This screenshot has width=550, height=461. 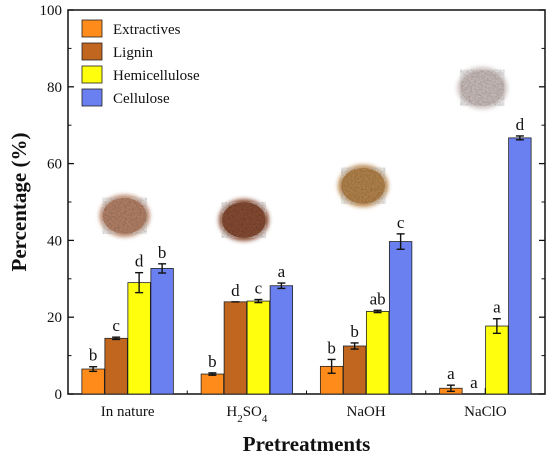 What do you see at coordinates (51, 11) in the screenshot?
I see `y-tick-label: 100` at bounding box center [51, 11].